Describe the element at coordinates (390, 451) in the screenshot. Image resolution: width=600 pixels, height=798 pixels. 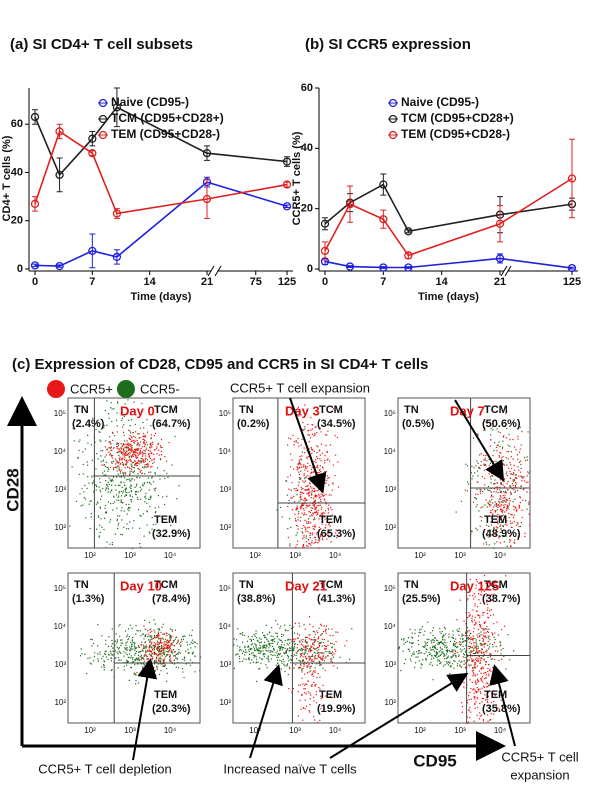
I see `y-tick-label: 10⁴` at that location.